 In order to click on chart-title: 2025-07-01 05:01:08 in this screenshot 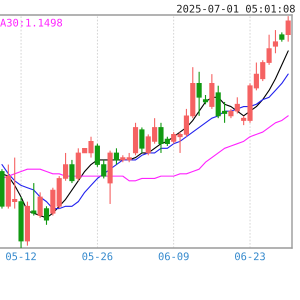, I will do `click(236, 8)`.